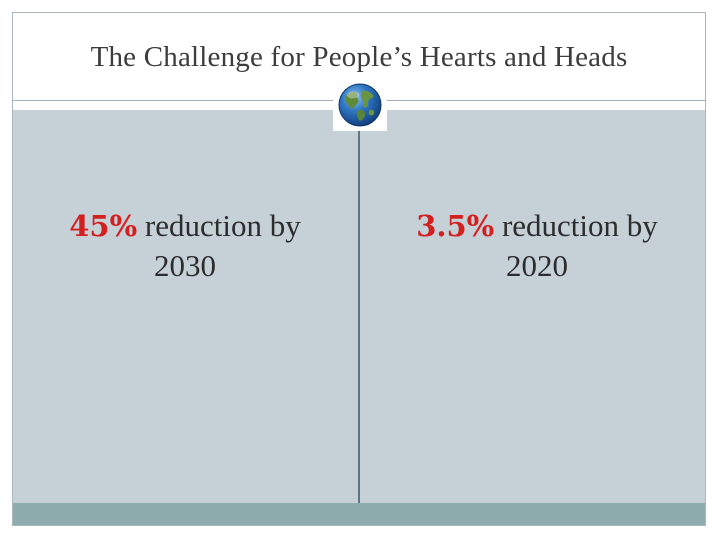 This screenshot has height=540, width=720. Describe the element at coordinates (103, 226) in the screenshot. I see `left-stat-percent: 45%` at that location.